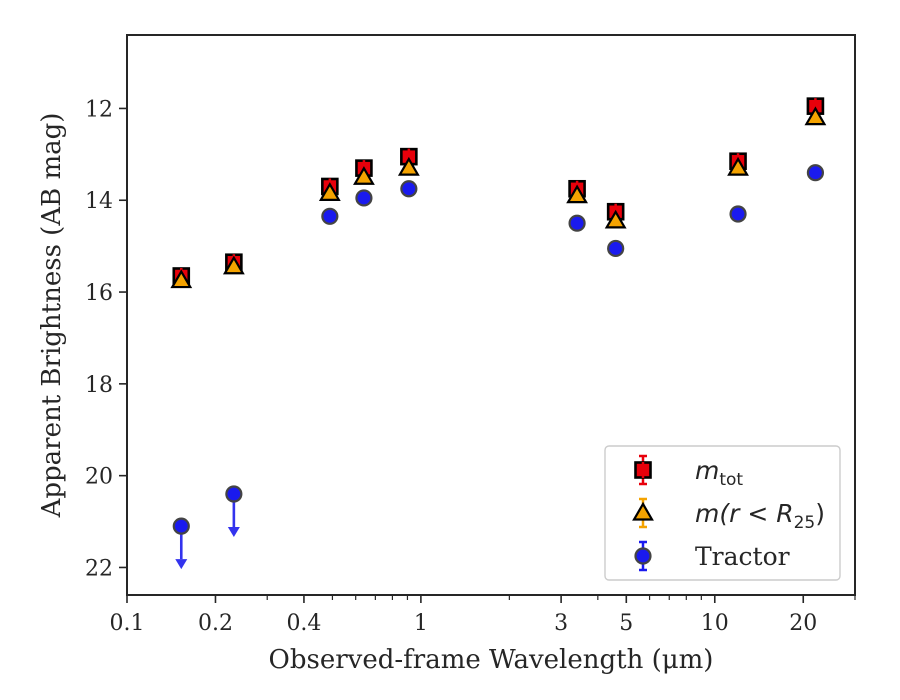 This screenshot has height=700, width=900. I want to click on x-tick-label: 0.4, so click(303, 623).